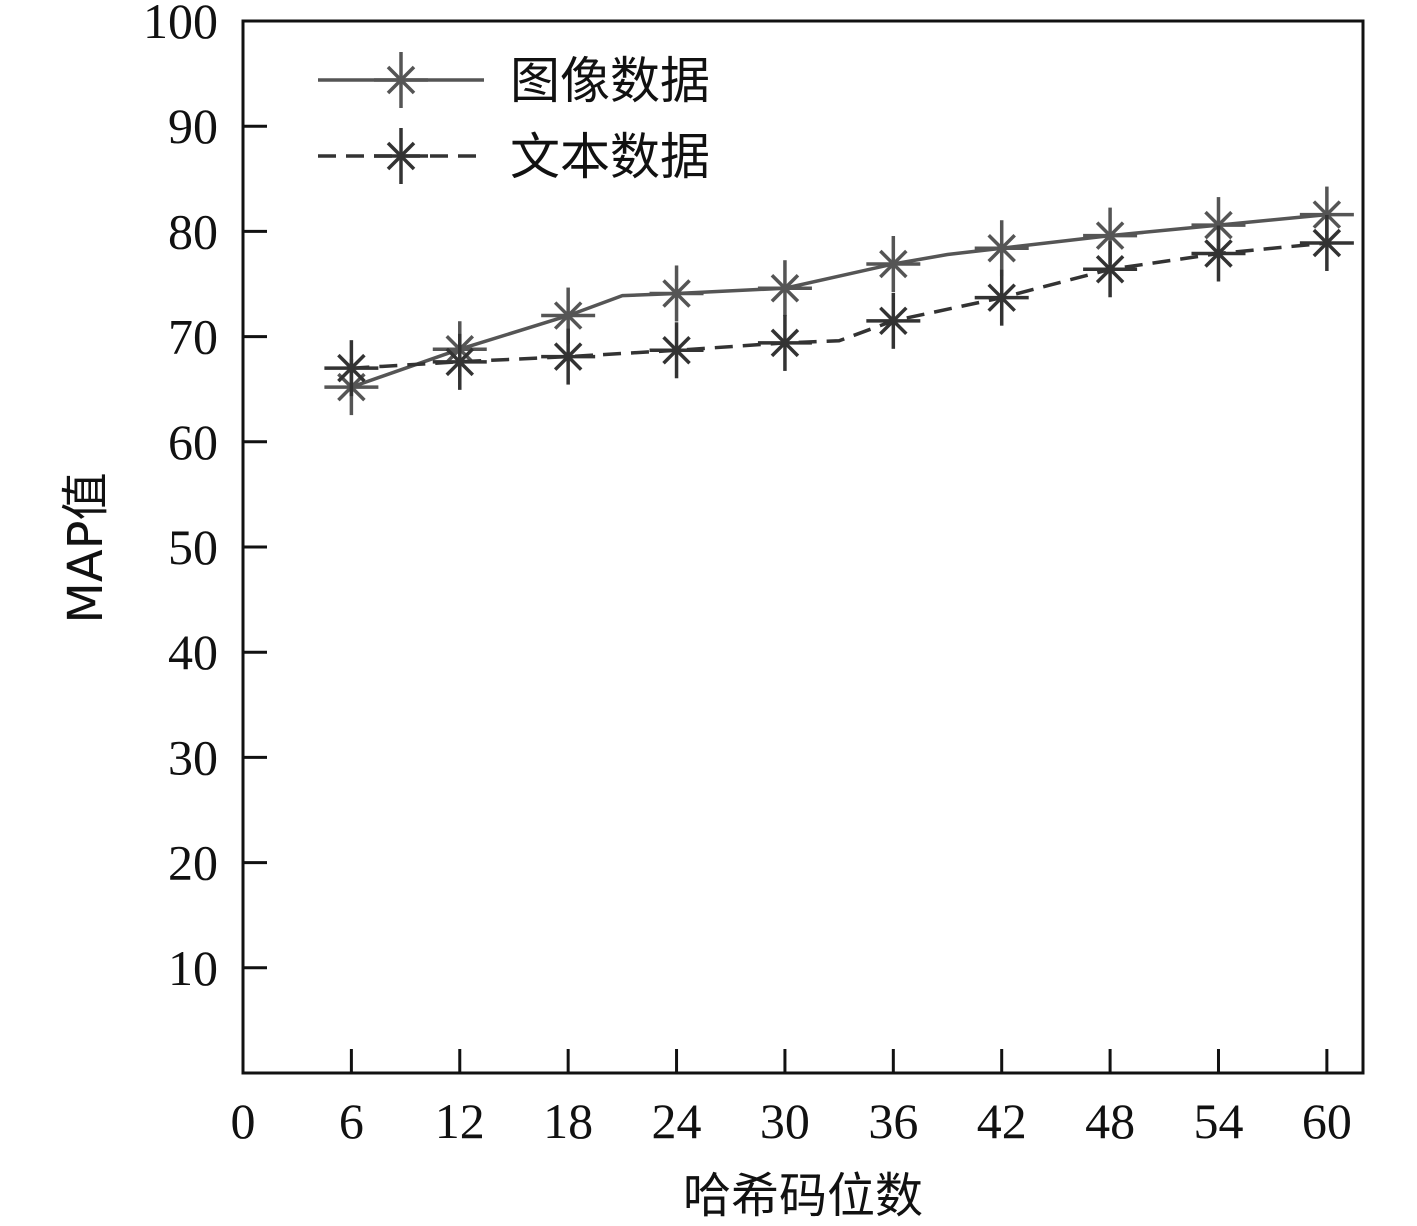 The width and height of the screenshot is (1417, 1226). What do you see at coordinates (1327, 1121) in the screenshot?
I see `x-tick-label: 60` at bounding box center [1327, 1121].